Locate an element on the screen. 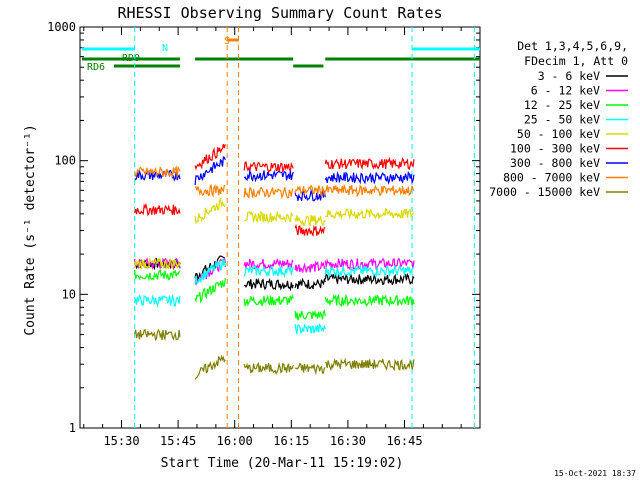  flag-label-rd6: RD6 is located at coordinates (96, 67).